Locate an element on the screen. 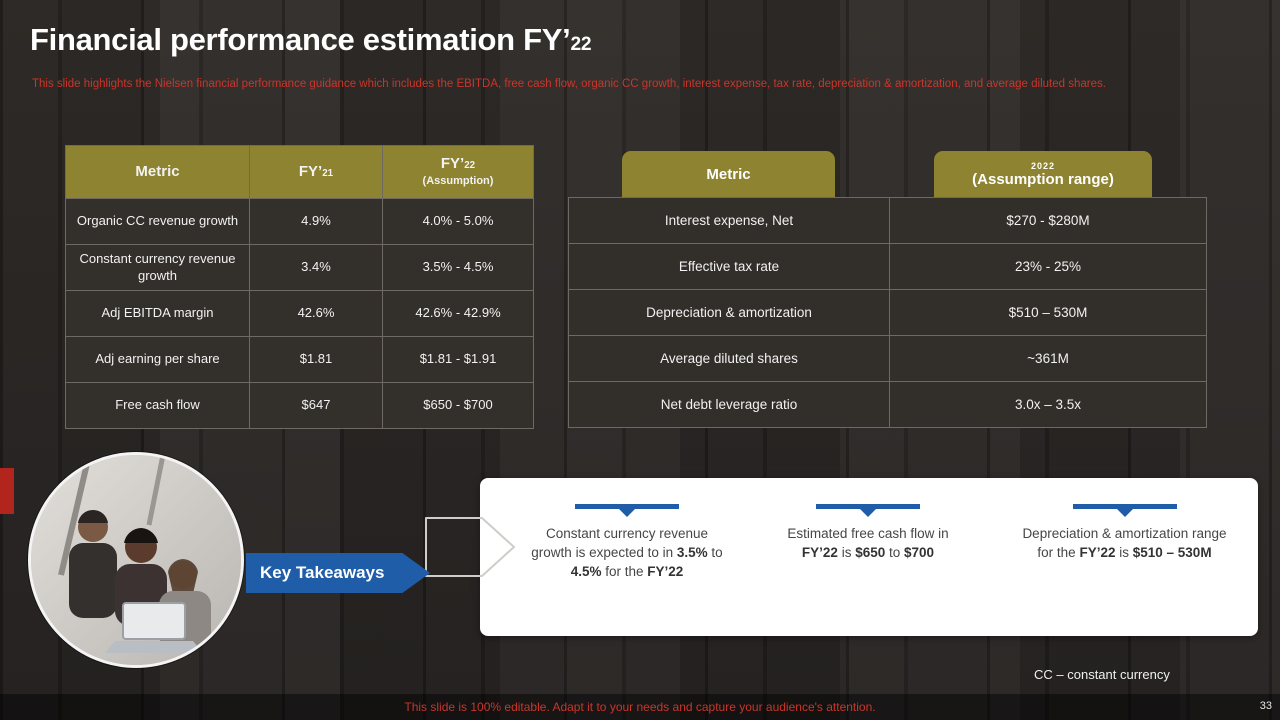 This screenshot has width=1280, height=720. right-table-header-assumption-range: 2022 (Assumption range) is located at coordinates (1043, 174).